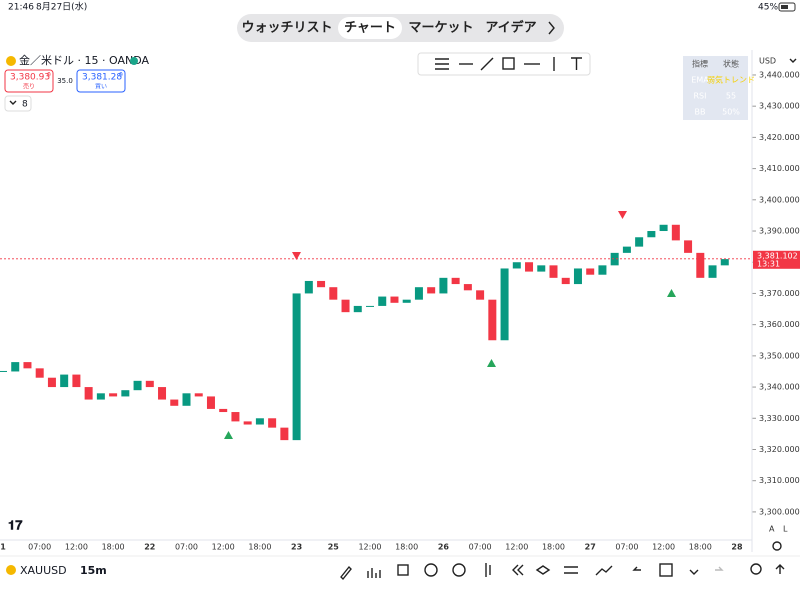 This screenshot has width=800, height=600. Describe the element at coordinates (793, 60) in the screenshot. I see `currency-menu` at that location.